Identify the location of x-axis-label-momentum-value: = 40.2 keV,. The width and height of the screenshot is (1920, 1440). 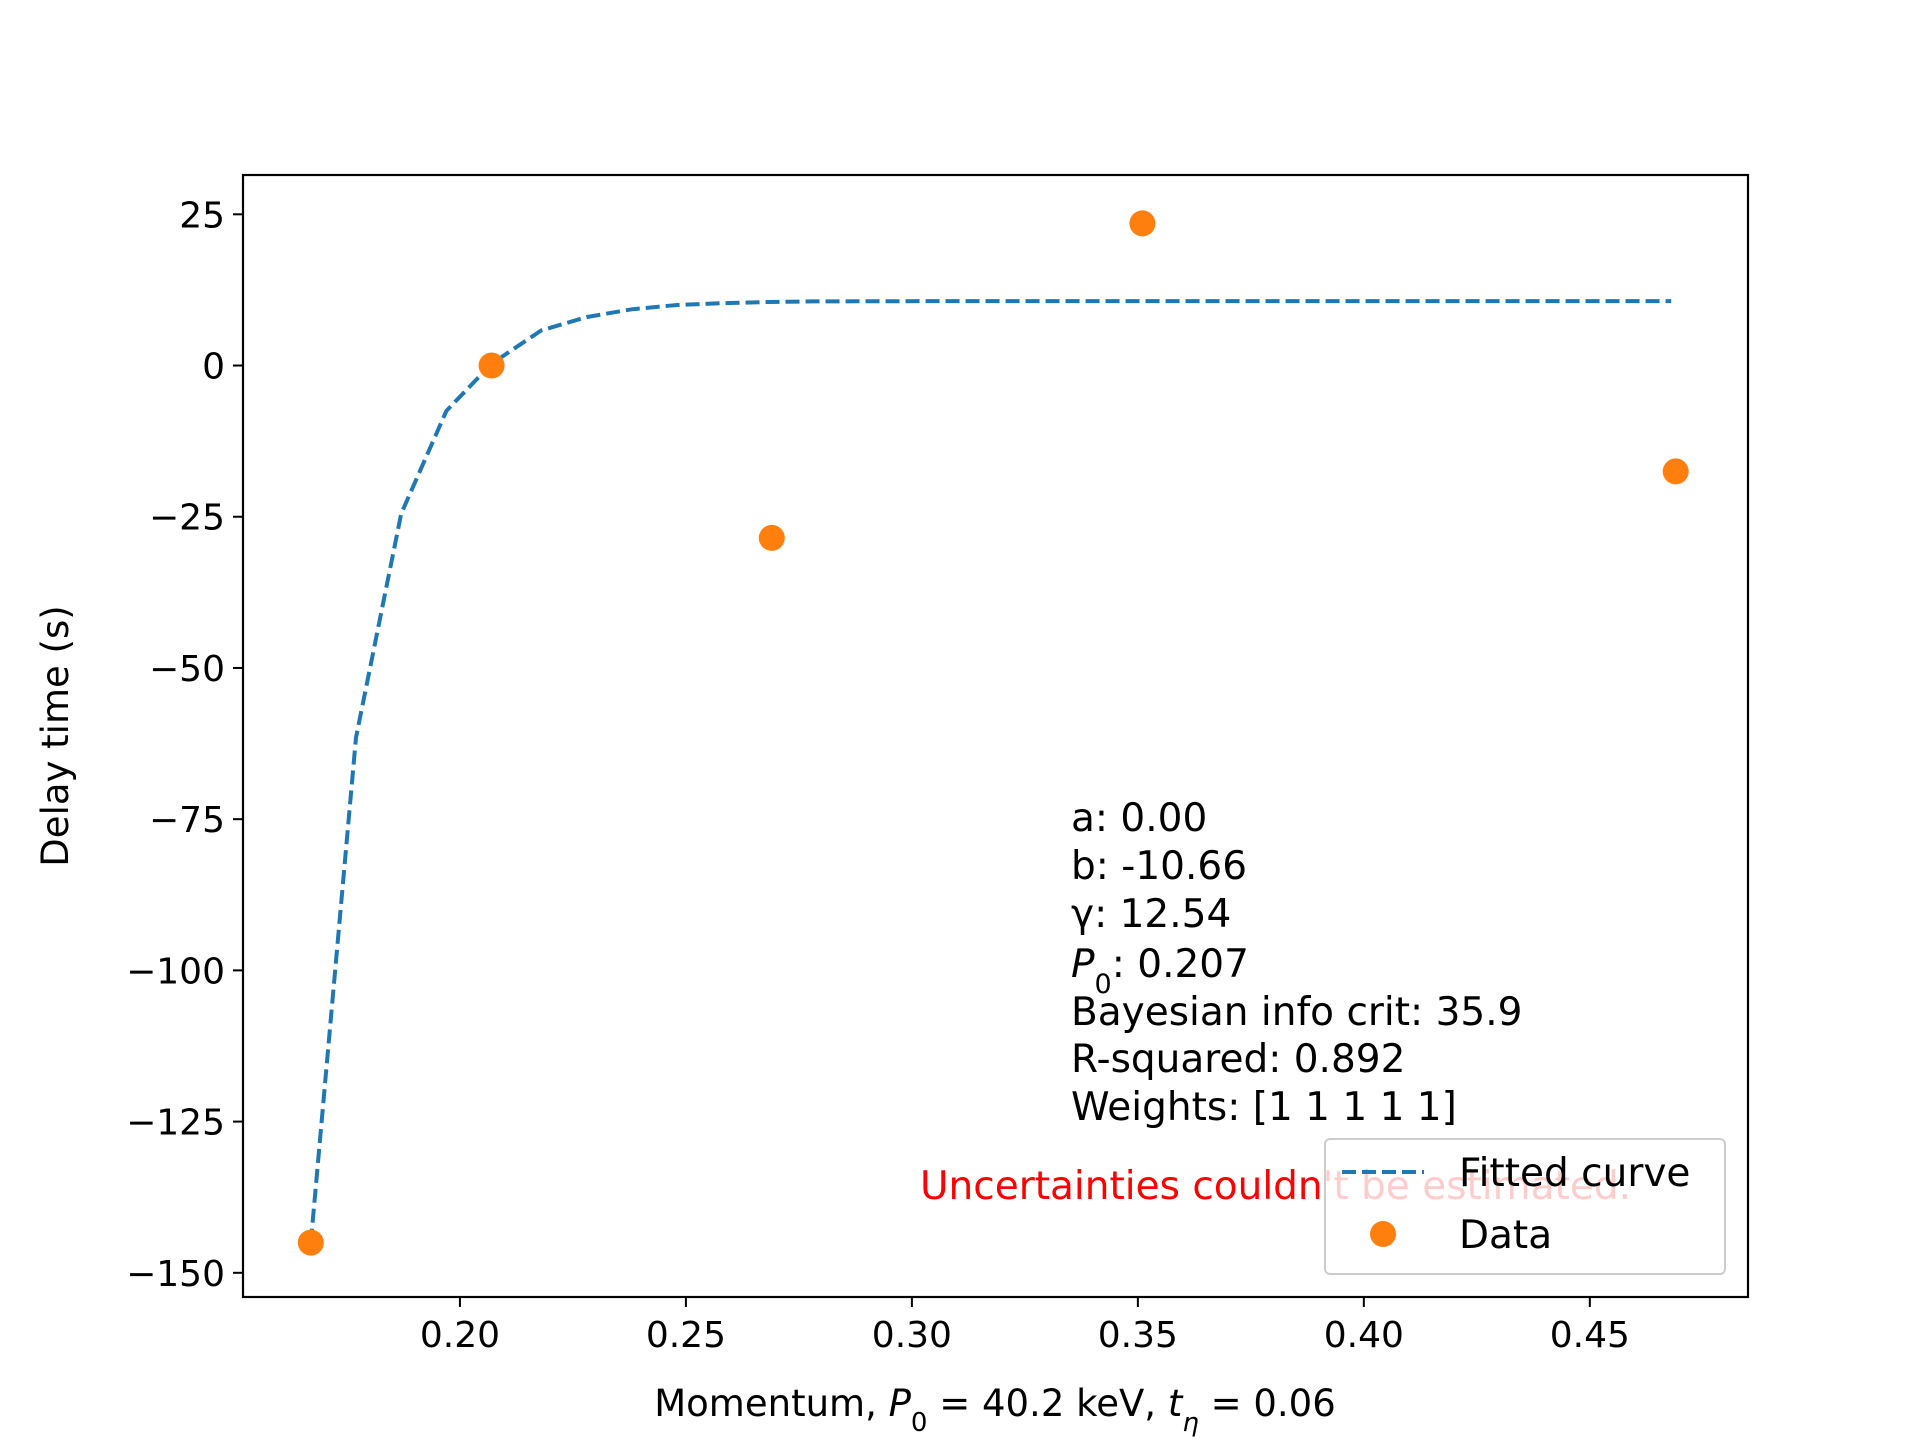
(1047, 1403).